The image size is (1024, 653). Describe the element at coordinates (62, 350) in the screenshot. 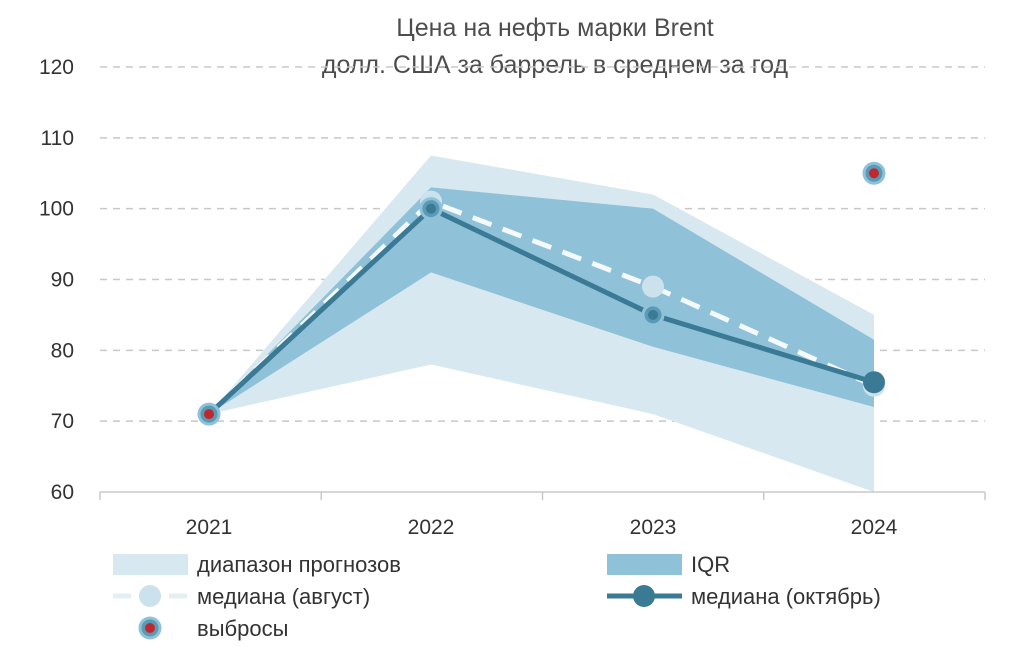

I see `y-tick-label: 80` at that location.